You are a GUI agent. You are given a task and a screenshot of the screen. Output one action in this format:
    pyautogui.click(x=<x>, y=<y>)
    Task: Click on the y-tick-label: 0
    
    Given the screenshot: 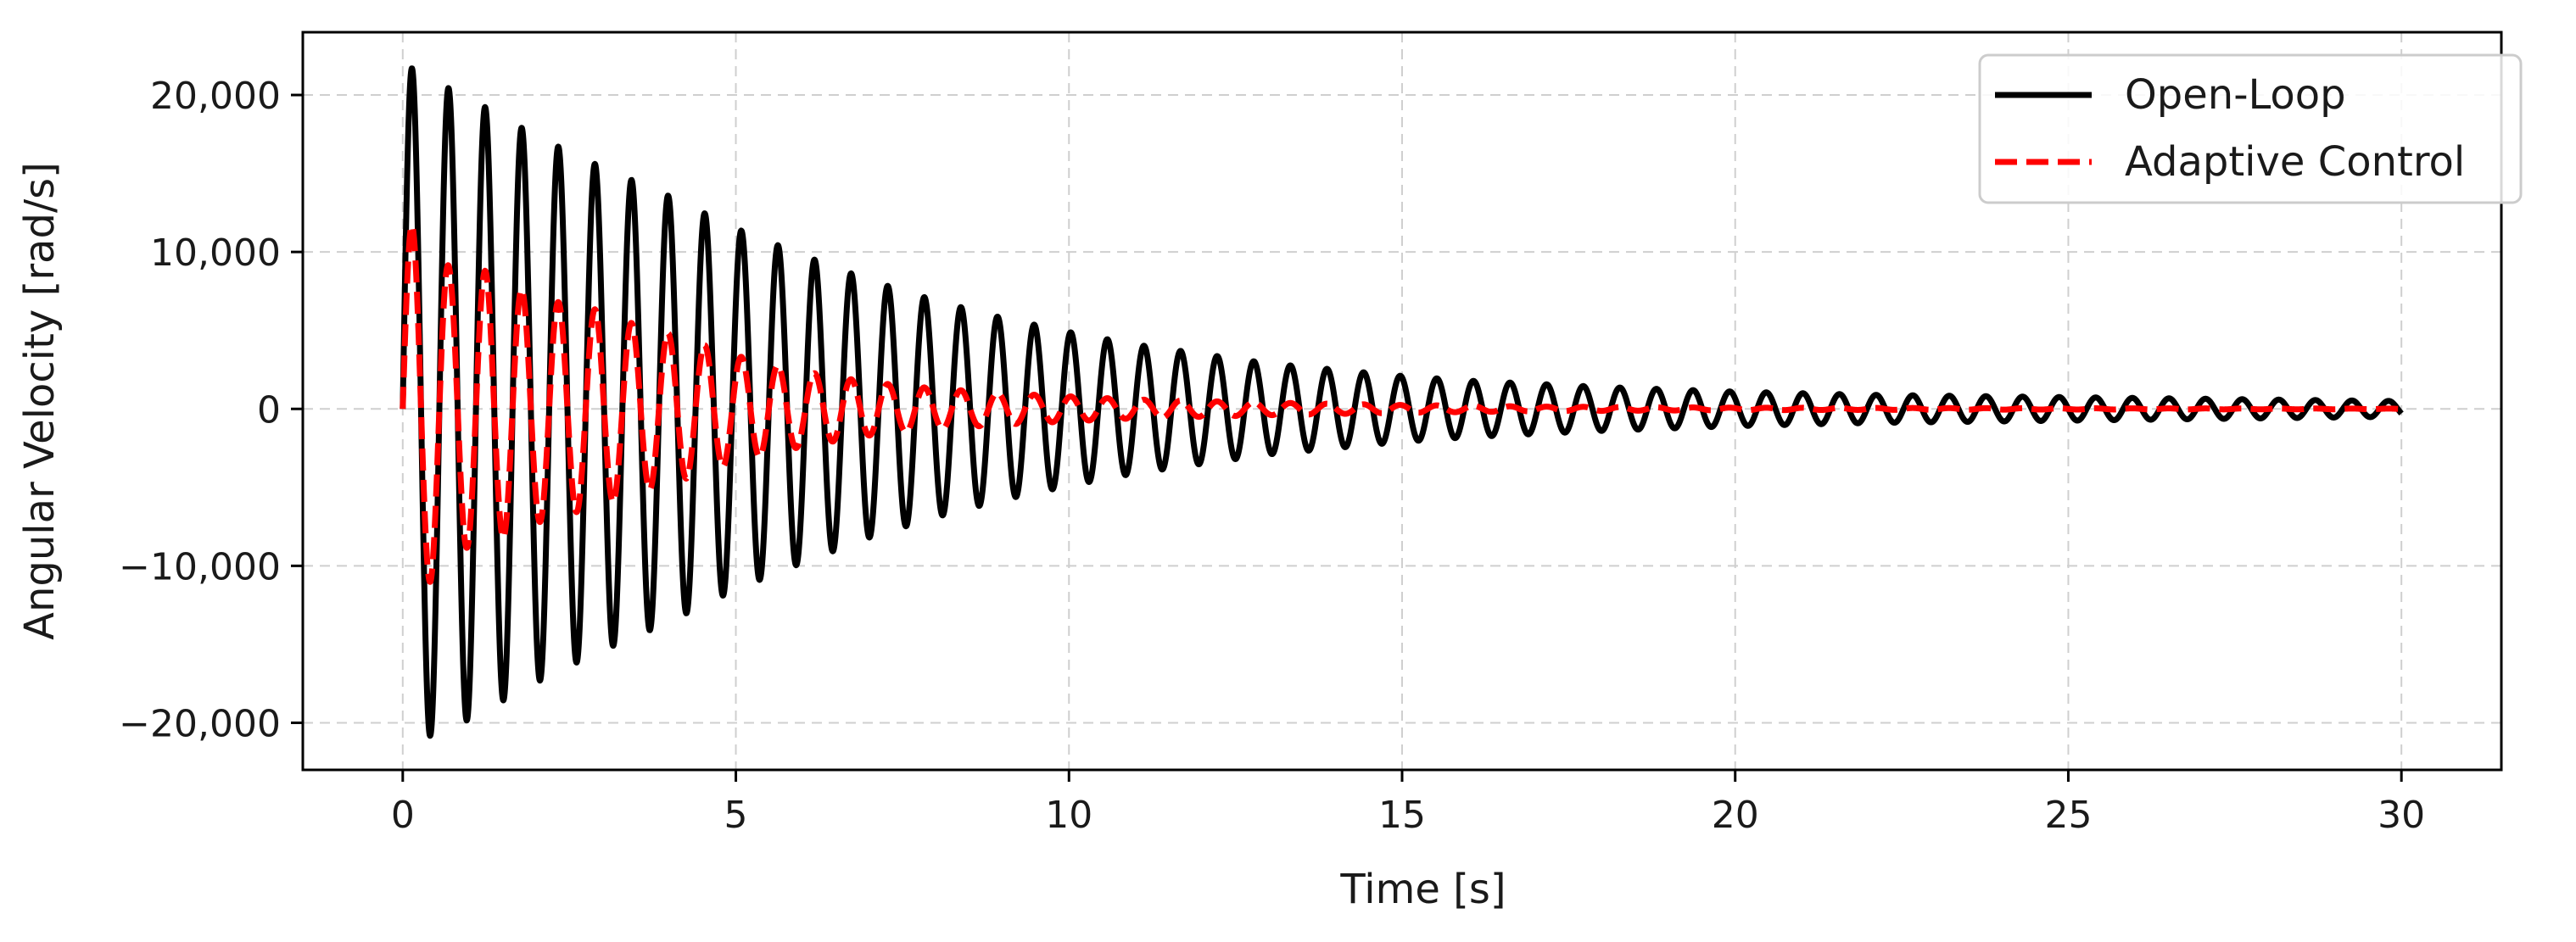 What is the action you would take?
    pyautogui.click(x=269, y=410)
    